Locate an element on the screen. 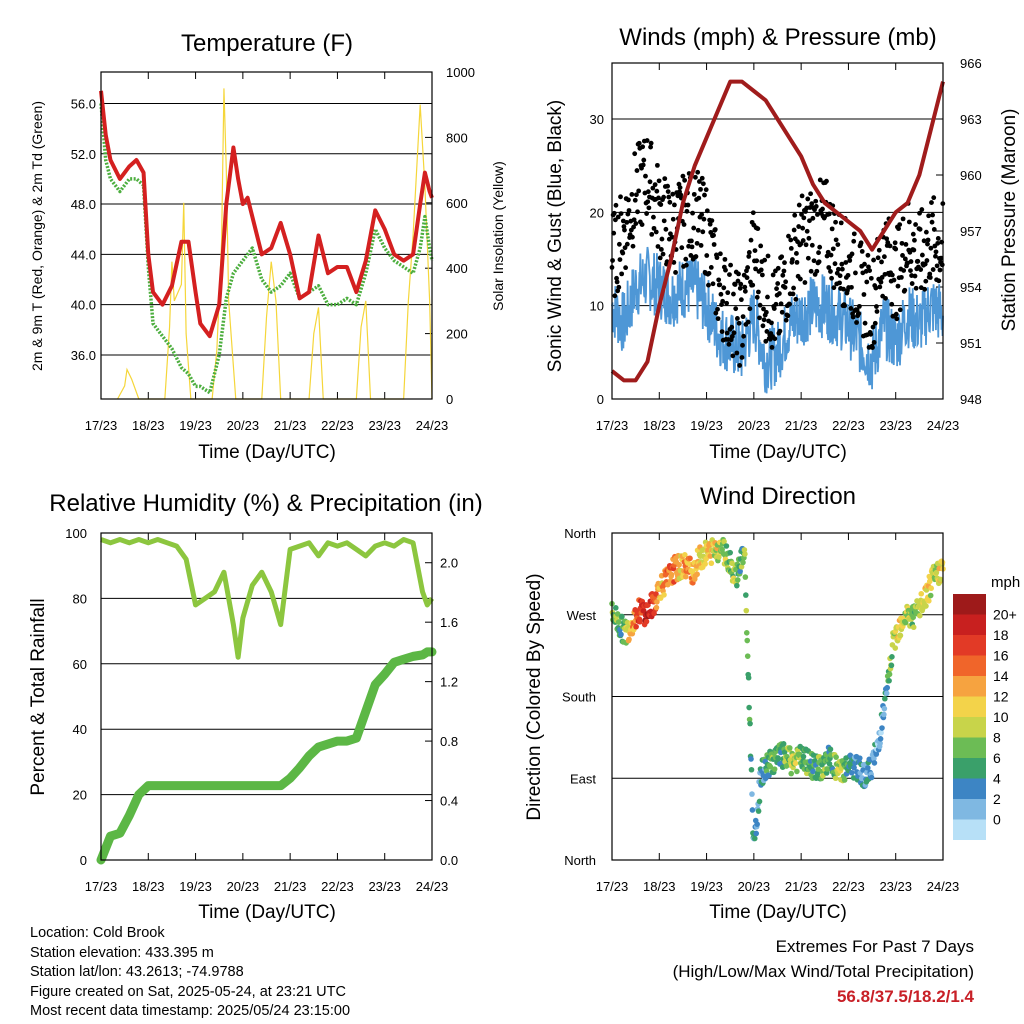 Image resolution: width=1024 pixels, height=1024 pixels. info-location: Location: Cold Brook is located at coordinates (97, 933).